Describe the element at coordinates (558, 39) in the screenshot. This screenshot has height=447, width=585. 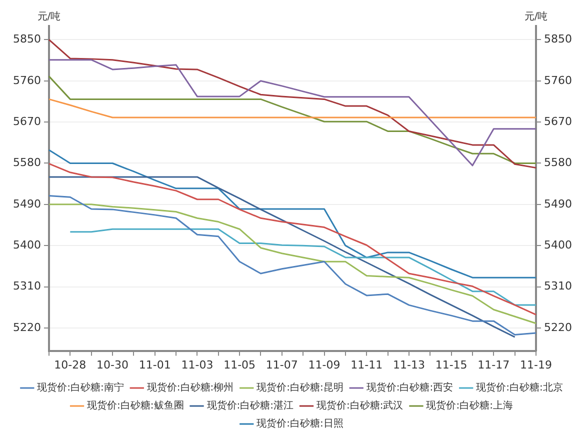
I see `y2-tick-label: 5850` at that location.